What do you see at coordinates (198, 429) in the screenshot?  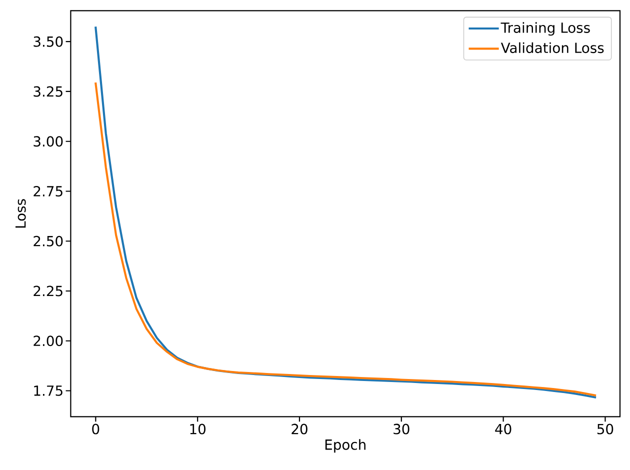 I see `x-tick-label: 10` at bounding box center [198, 429].